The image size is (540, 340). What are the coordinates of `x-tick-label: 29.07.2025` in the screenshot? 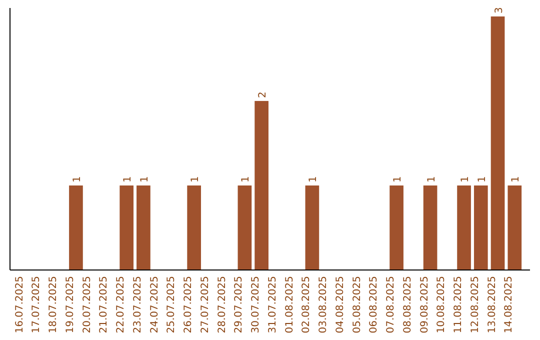 It's located at (239, 305).